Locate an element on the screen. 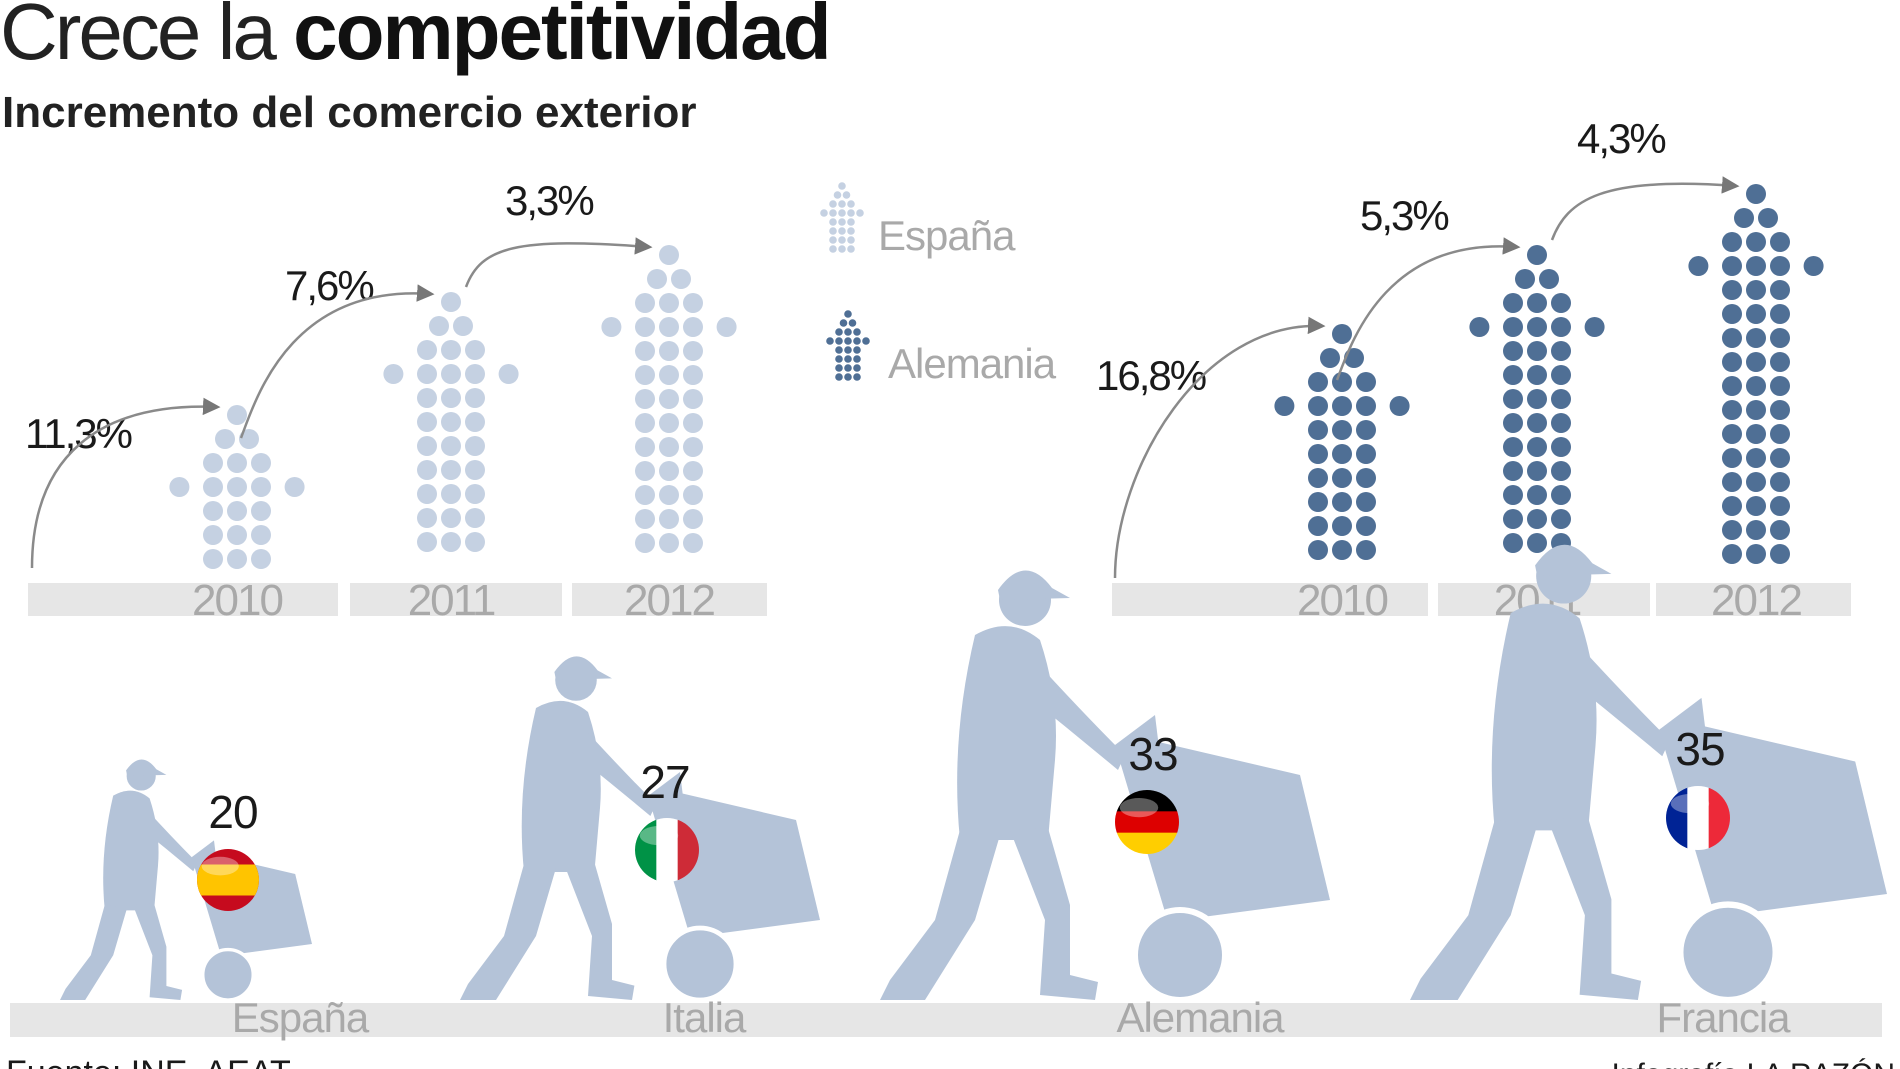  bar-alemania-2011 is located at coordinates (1537, 399).